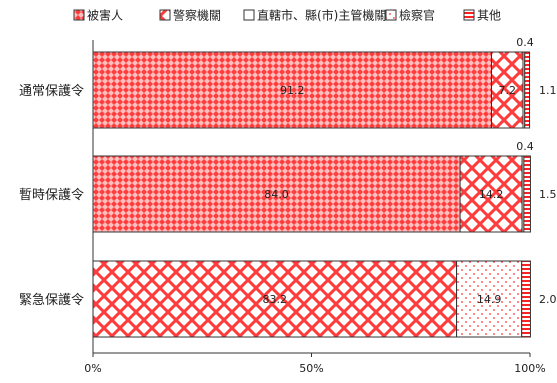 Image resolution: width=557 pixels, height=383 pixels. I want to click on x-tick-label: 50%, so click(311, 368).